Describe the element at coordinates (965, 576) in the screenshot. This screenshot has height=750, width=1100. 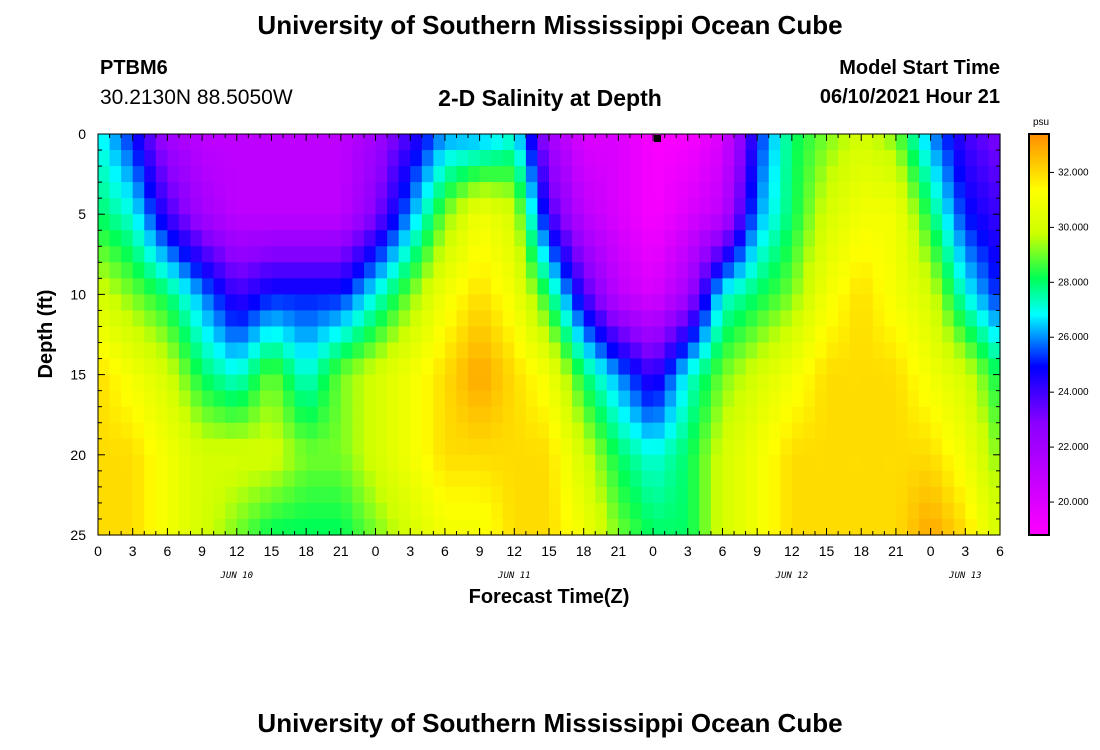
I see `day-label: JUN 13` at that location.